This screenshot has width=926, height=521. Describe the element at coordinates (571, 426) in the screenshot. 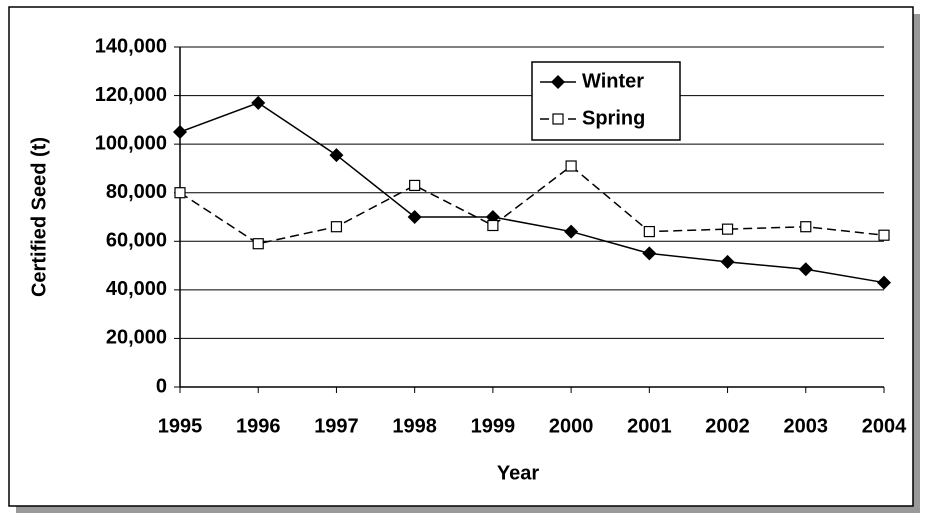

I see `x-tick-label: 2000` at that location.